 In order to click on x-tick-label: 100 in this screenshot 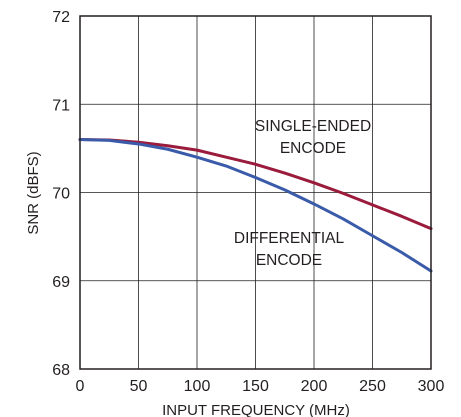, I will do `click(197, 386)`.